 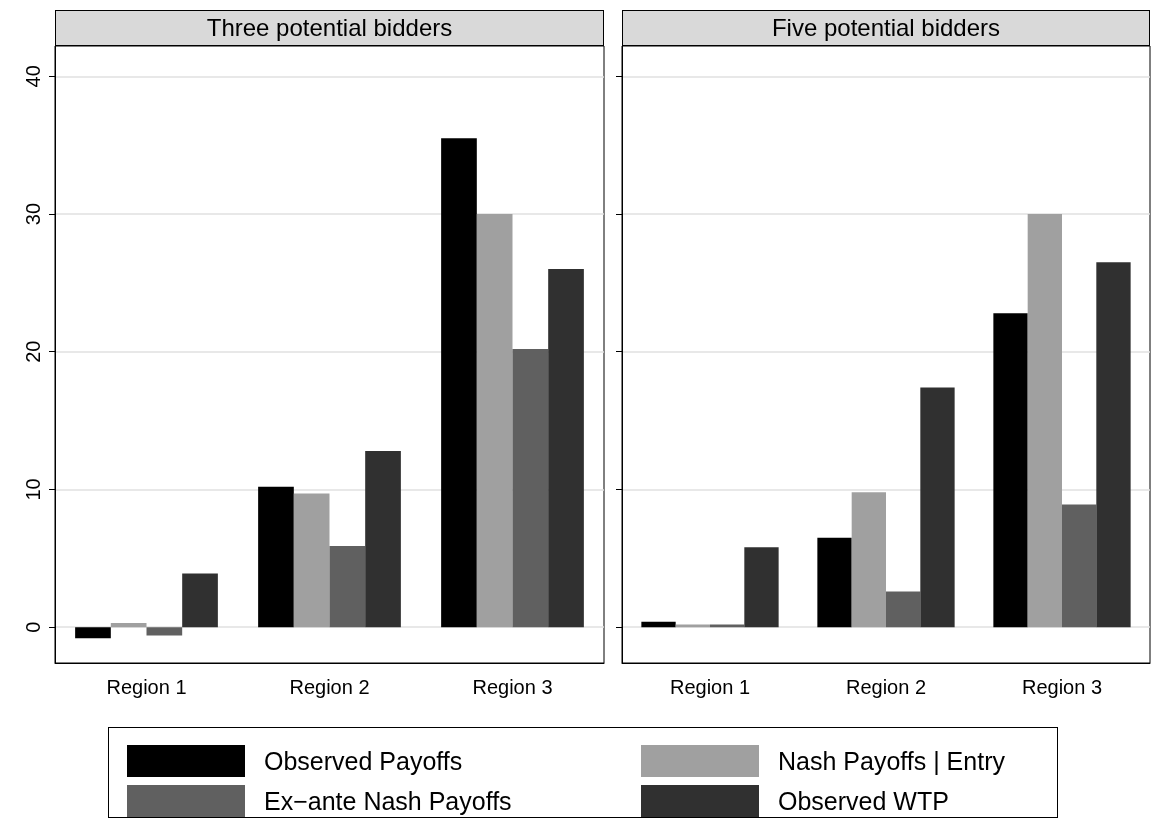 I want to click on y-tick-label: 40, so click(x=33, y=76).